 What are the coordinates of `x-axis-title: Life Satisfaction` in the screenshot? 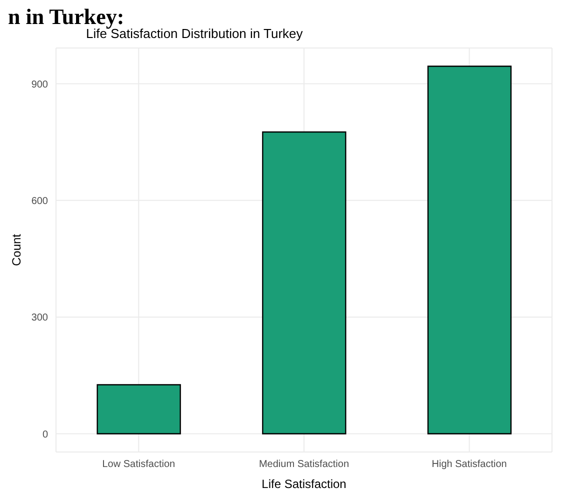 It's located at (304, 484).